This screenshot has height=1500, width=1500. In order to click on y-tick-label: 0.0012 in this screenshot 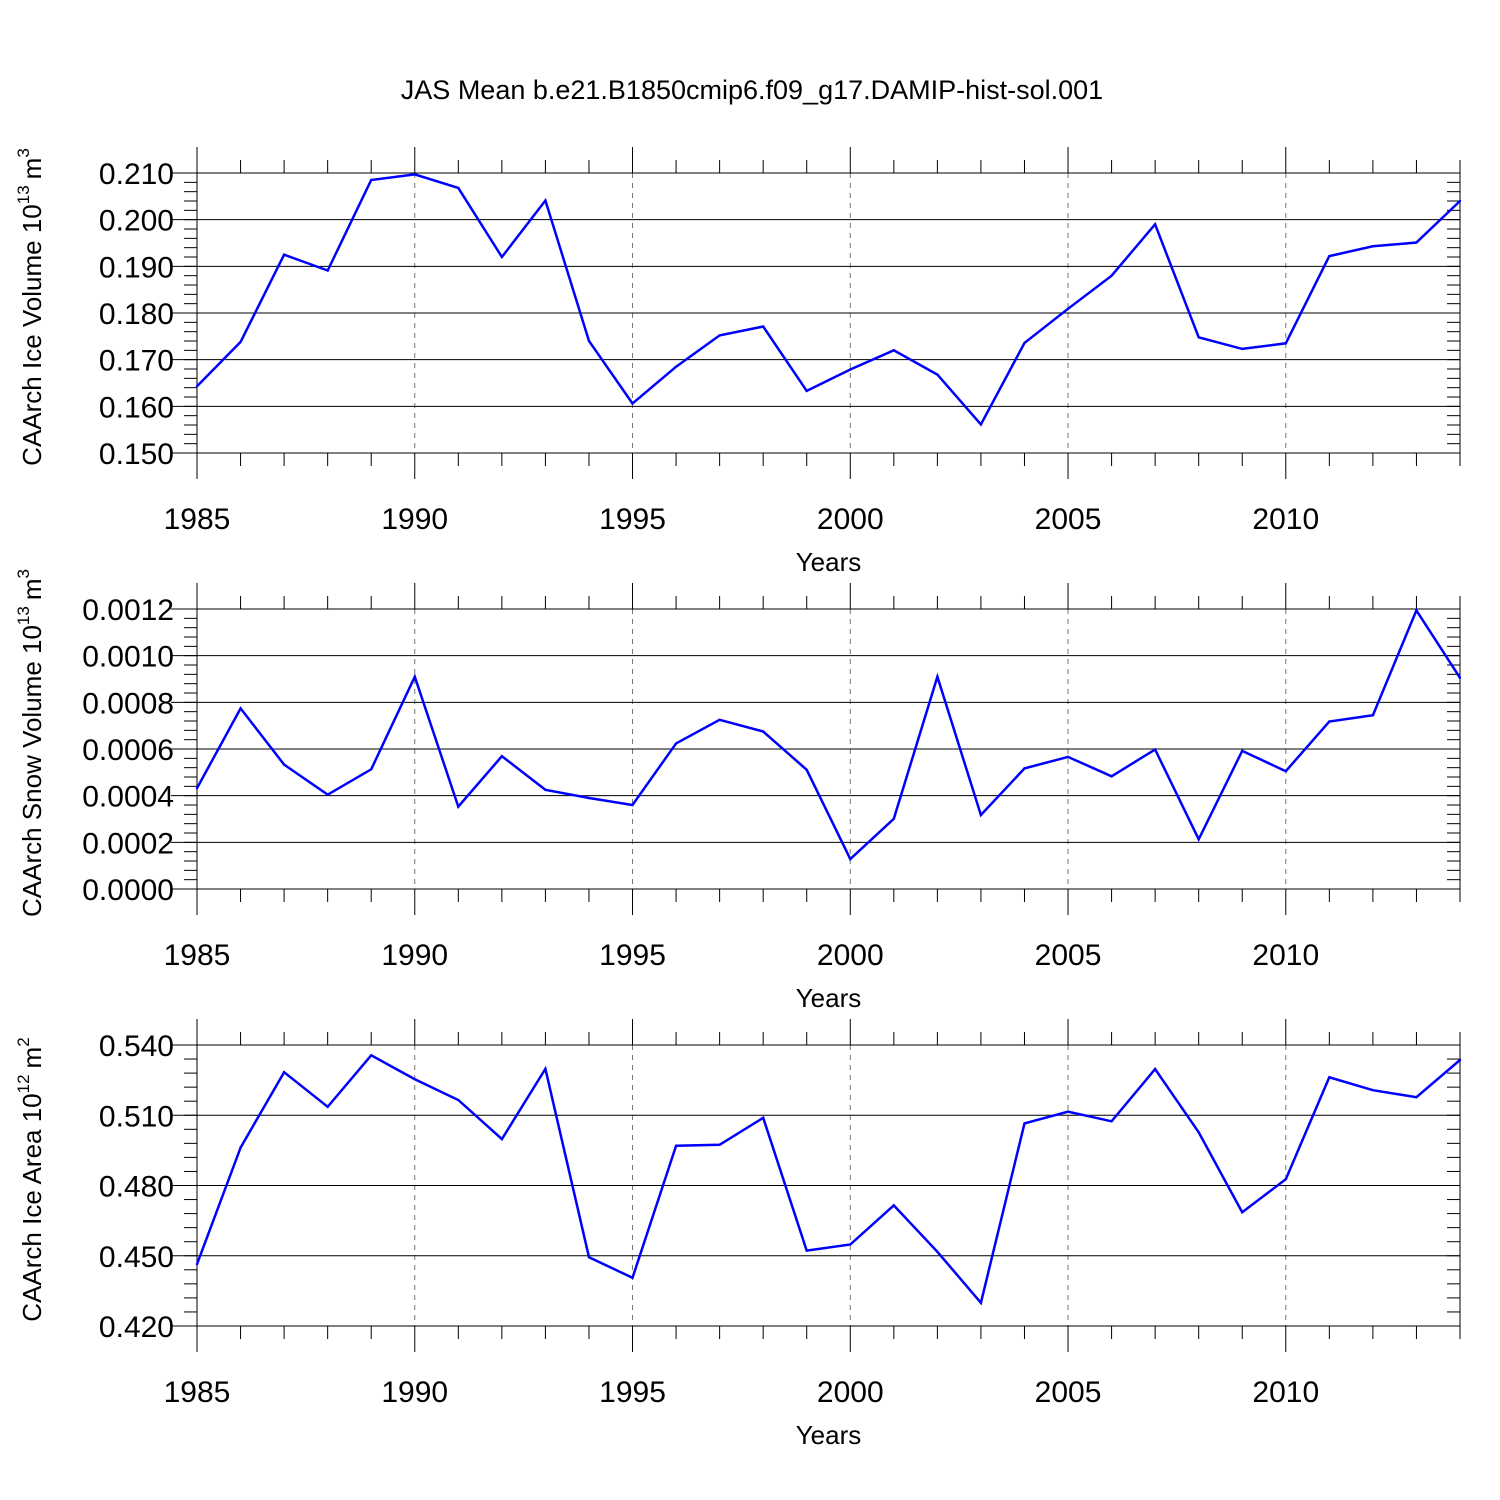, I will do `click(128, 610)`.